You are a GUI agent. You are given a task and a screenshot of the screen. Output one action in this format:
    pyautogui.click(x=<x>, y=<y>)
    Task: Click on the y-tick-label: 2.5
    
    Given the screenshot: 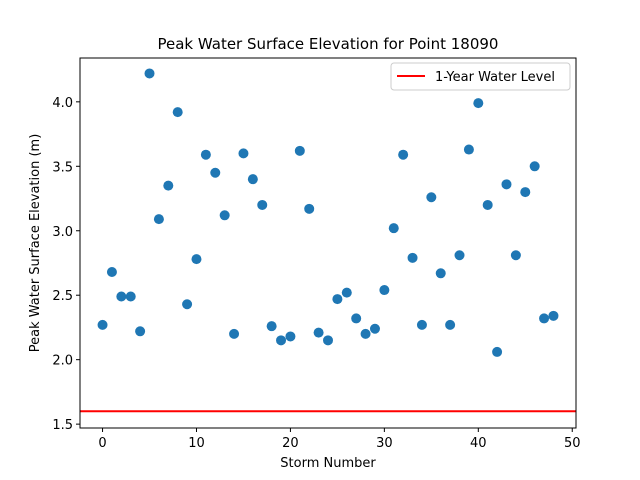 What is the action you would take?
    pyautogui.click(x=62, y=296)
    